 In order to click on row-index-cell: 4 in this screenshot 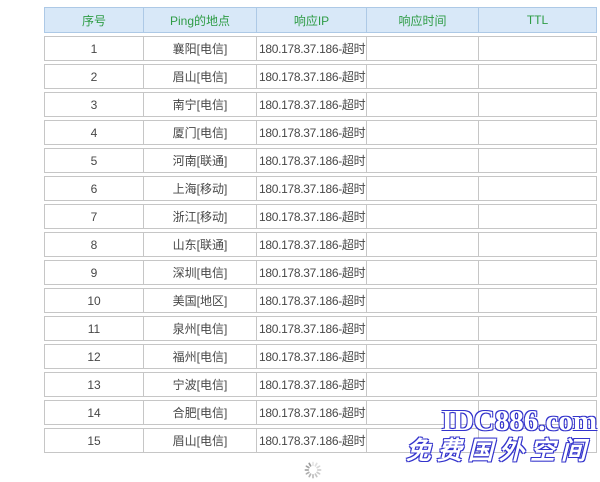, I will do `click(94, 132)`.